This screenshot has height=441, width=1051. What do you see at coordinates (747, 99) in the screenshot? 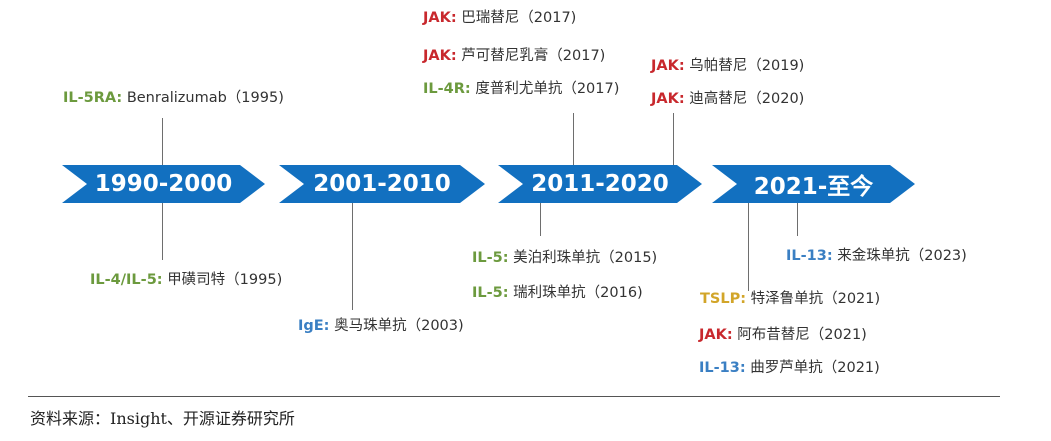
I see `event-drug: 迪高替尼（2020)` at bounding box center [747, 99].